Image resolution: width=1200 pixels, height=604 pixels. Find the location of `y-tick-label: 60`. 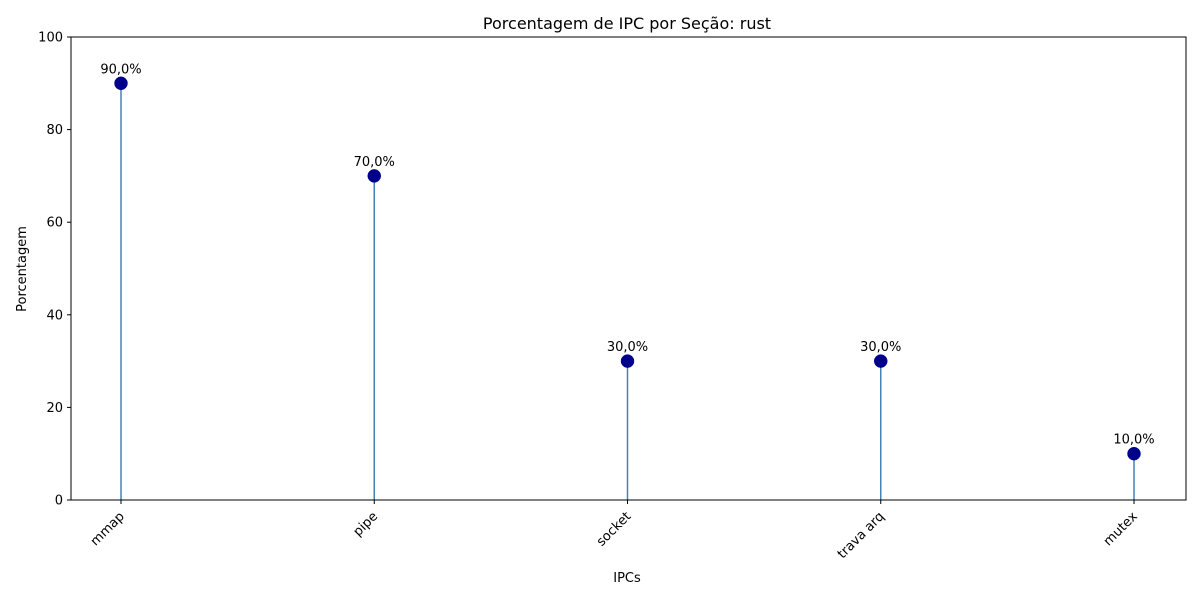

y-tick-label: 60 is located at coordinates (54, 223).